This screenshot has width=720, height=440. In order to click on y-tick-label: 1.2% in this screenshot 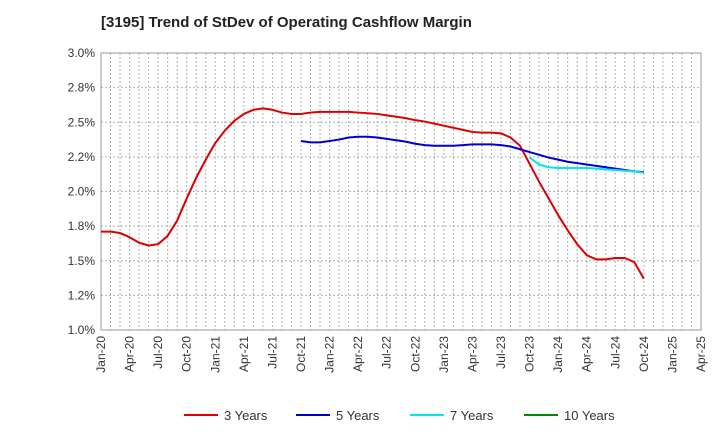, I will do `click(82, 295)`.